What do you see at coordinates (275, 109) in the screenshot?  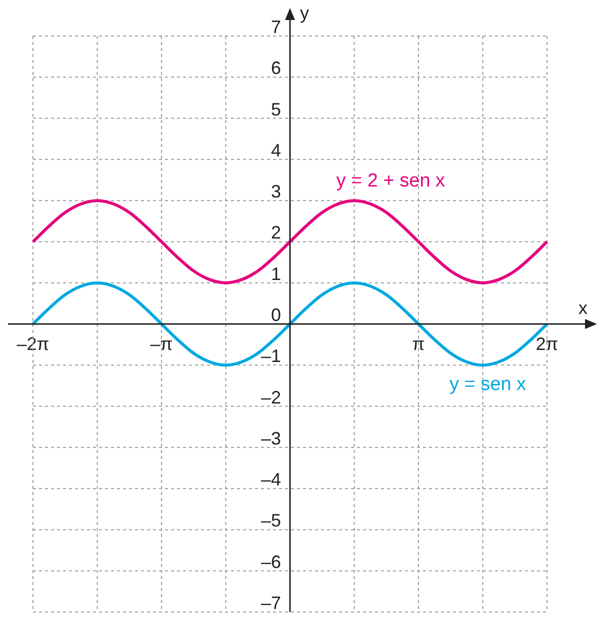 I see `y-tick-label: 5` at bounding box center [275, 109].